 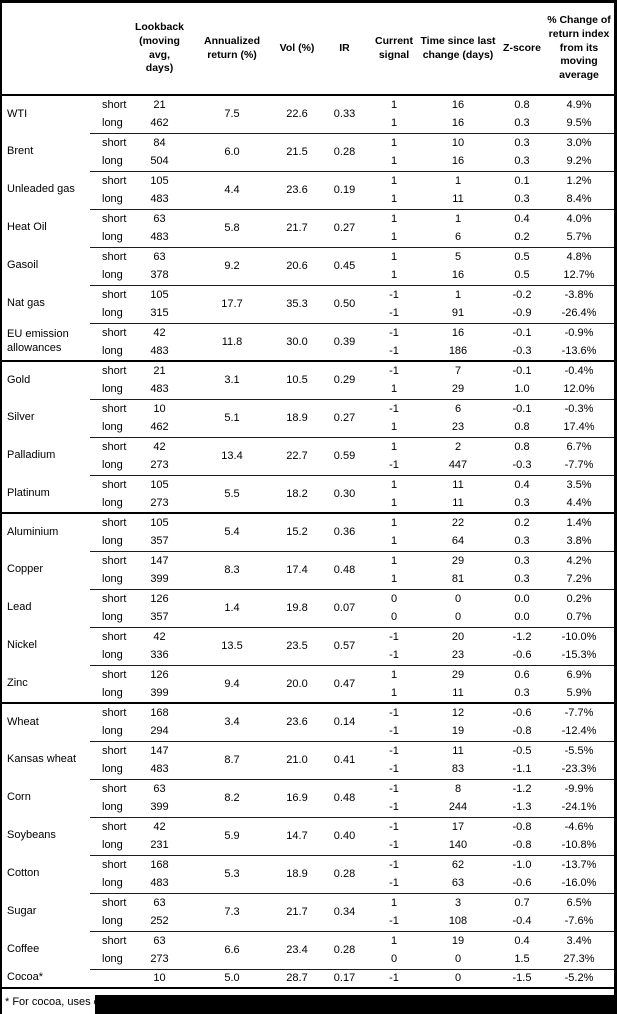 What do you see at coordinates (159, 275) in the screenshot?
I see `lookback-cell: 378` at bounding box center [159, 275].